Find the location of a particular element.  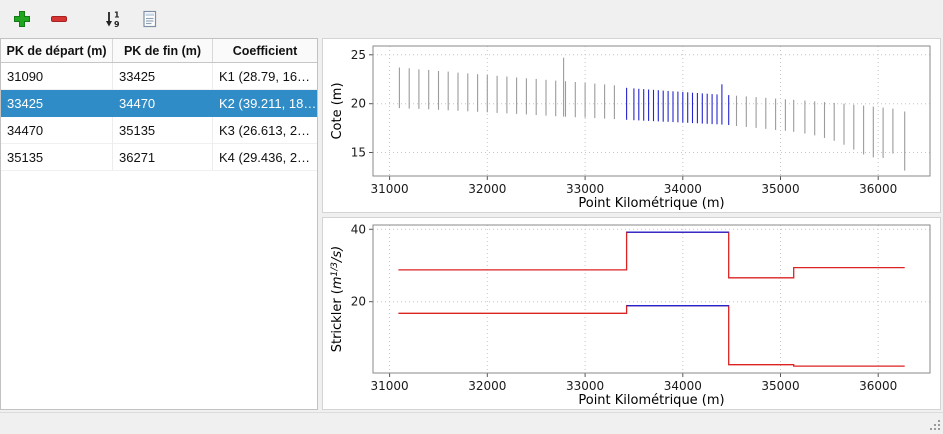

svg-text: 25 is located at coordinates (358, 55).